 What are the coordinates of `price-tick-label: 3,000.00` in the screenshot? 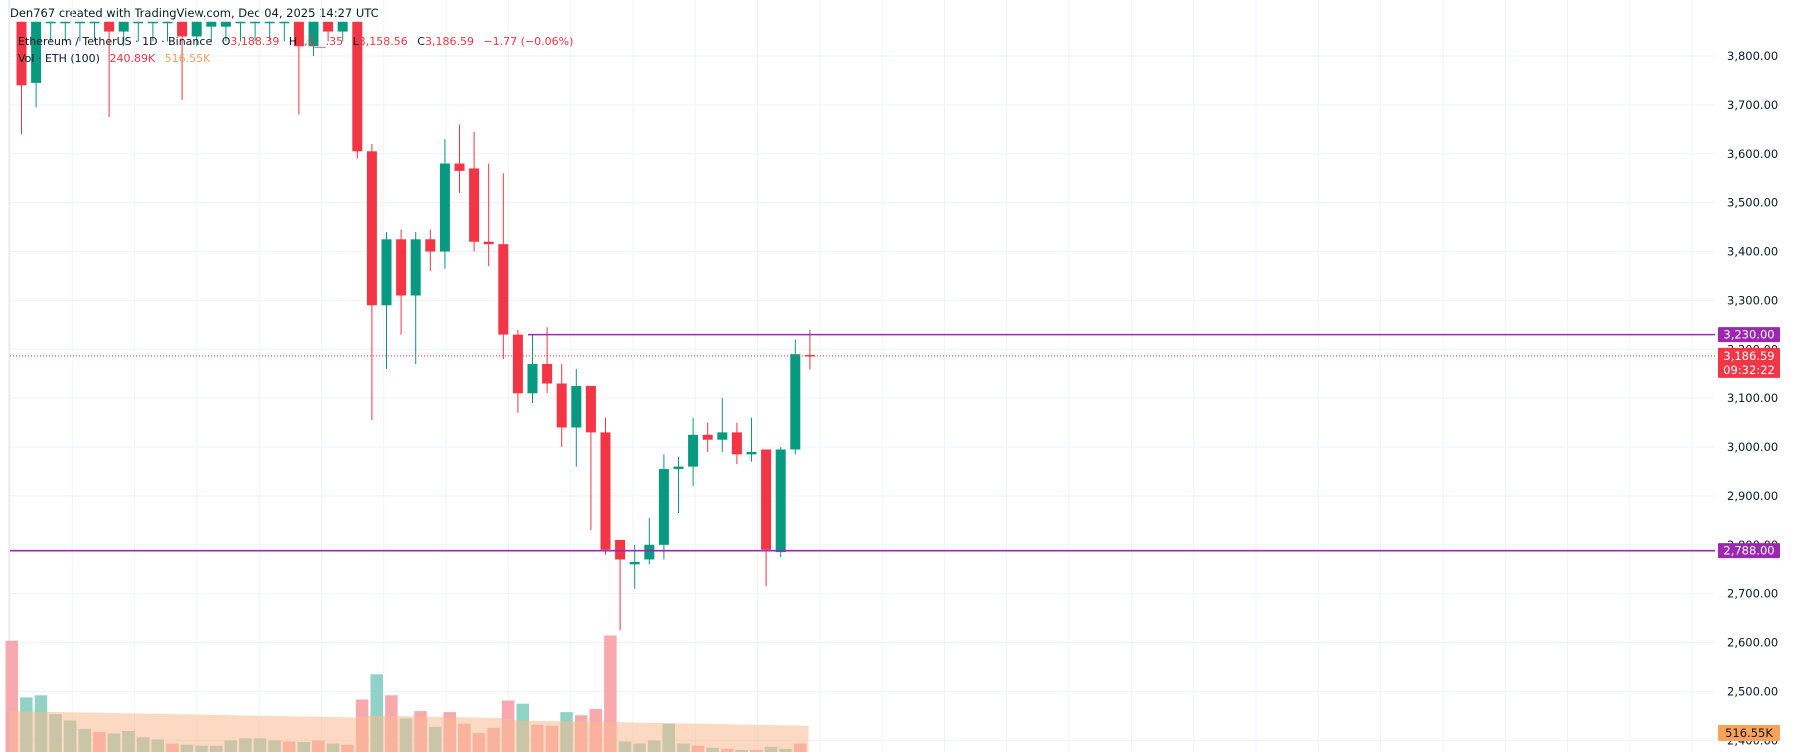 It's located at (1752, 447).